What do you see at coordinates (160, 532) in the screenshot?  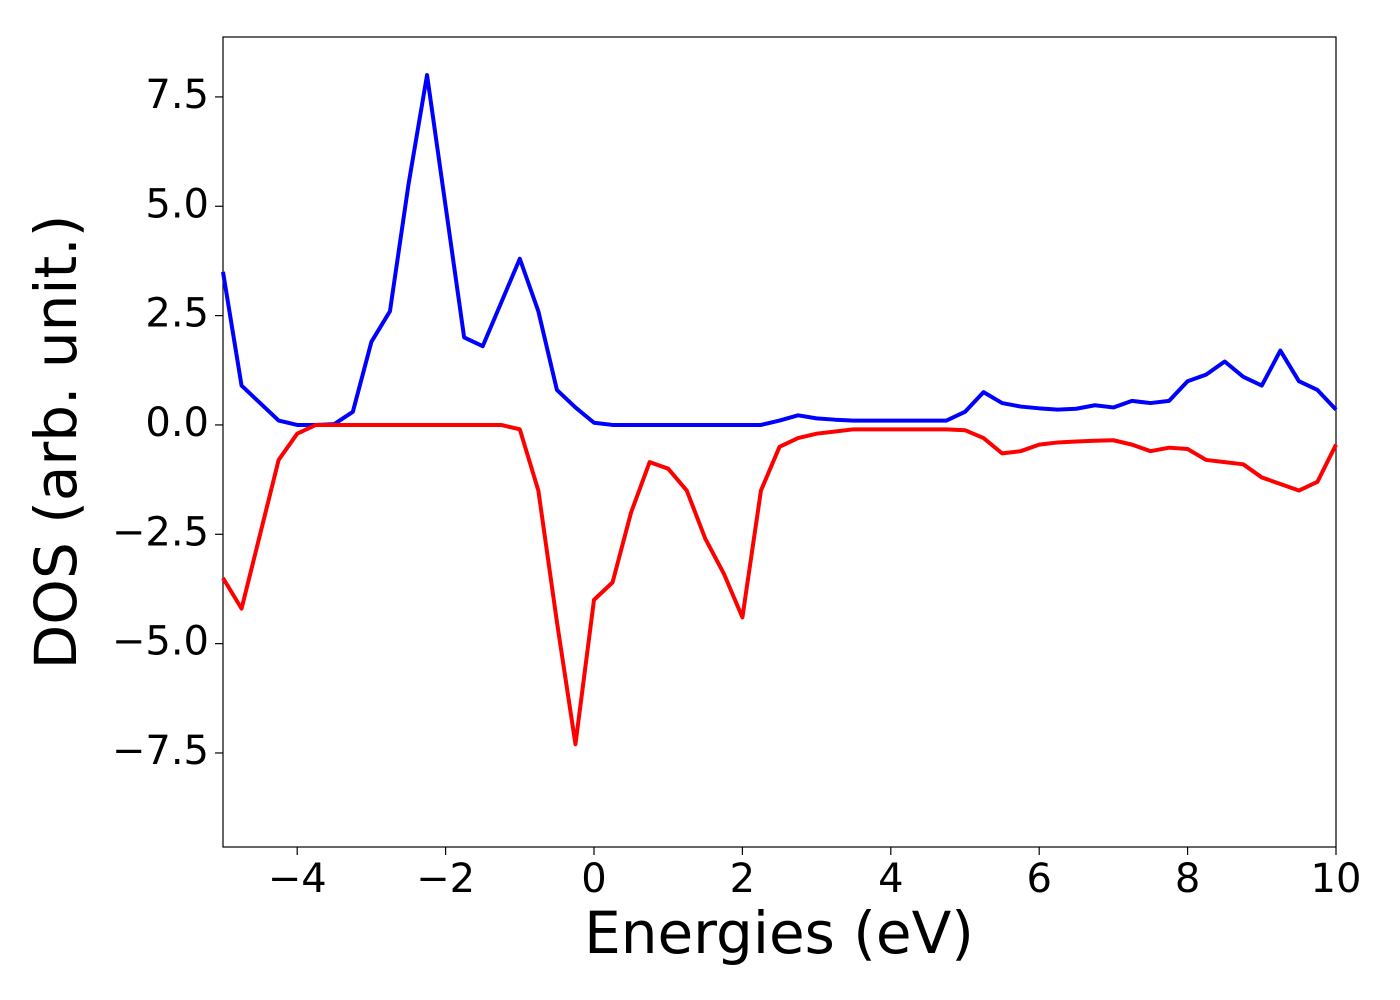 I see `y-tick-label: −2.5` at bounding box center [160, 532].